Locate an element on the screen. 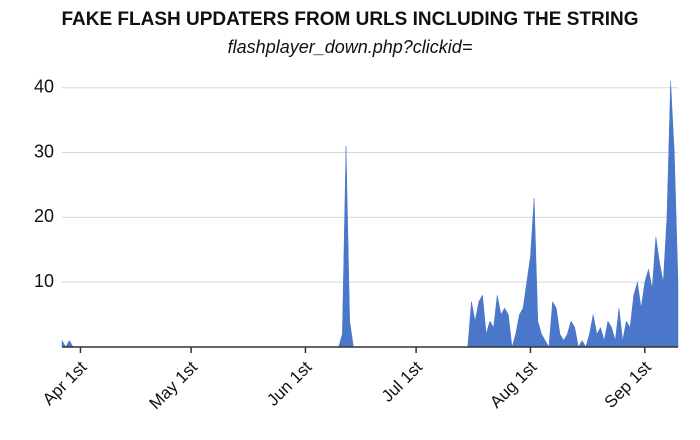 The width and height of the screenshot is (700, 440). x-tick-label: Sep 1st is located at coordinates (628, 384).